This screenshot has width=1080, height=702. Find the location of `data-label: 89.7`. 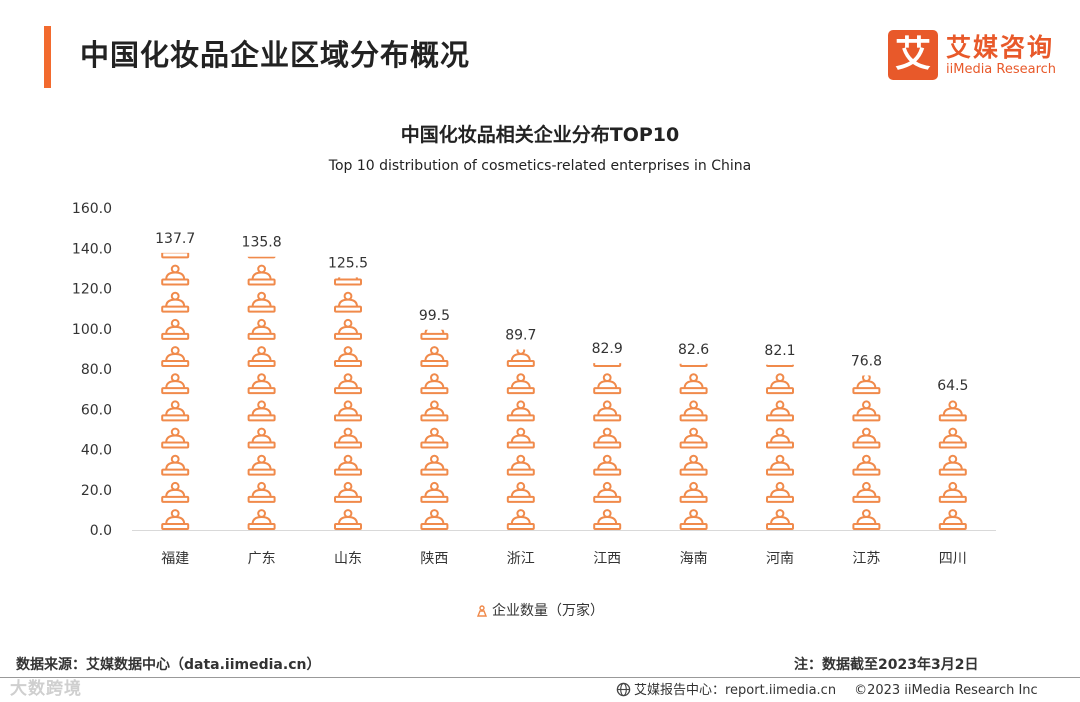

data-label: 89.7 is located at coordinates (520, 335).